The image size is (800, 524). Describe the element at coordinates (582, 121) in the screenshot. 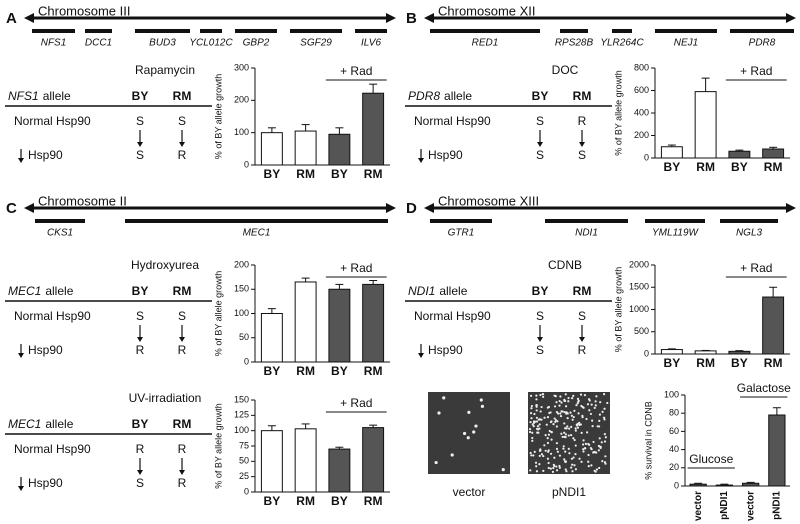

I see `cell: R` at that location.